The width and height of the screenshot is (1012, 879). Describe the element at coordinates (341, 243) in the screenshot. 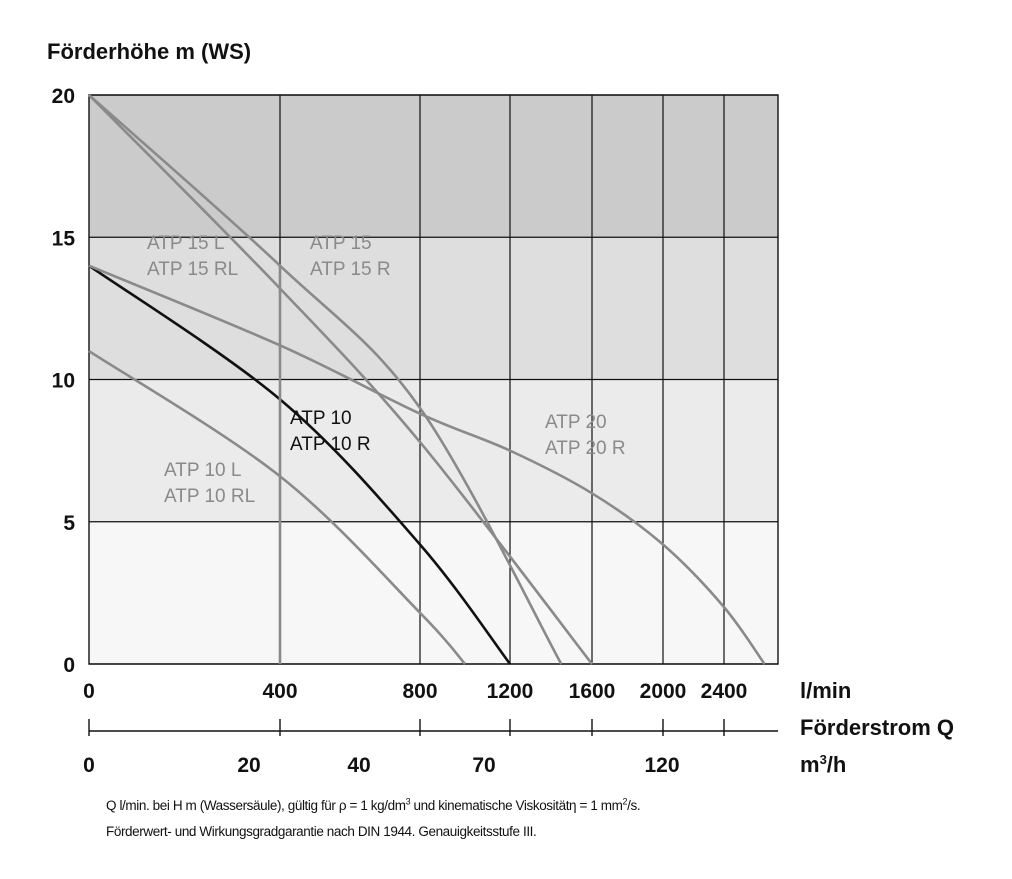

I see `series-label-atp-15: ATP 15` at that location.